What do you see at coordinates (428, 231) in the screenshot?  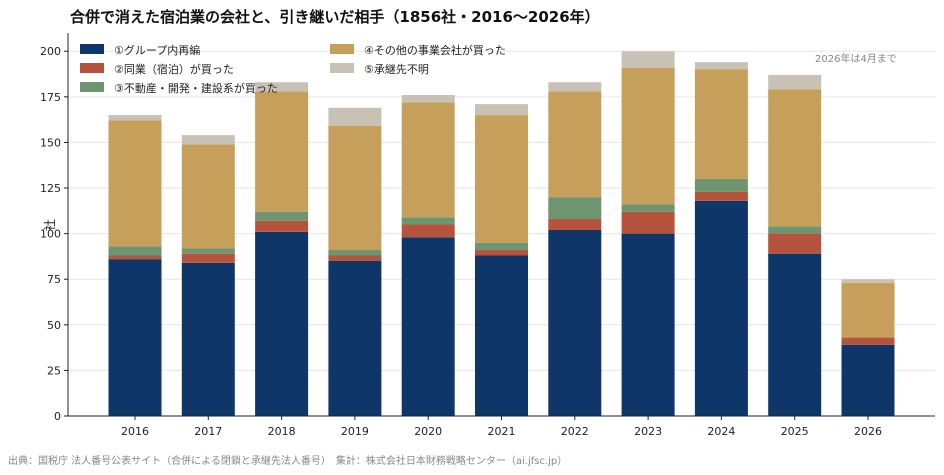 I see `bar-segment-2020-s2` at bounding box center [428, 231].